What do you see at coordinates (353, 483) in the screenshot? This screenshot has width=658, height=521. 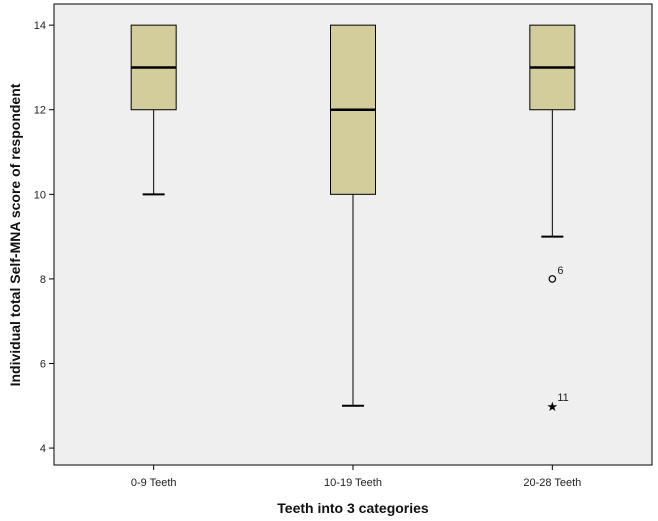 I see `x-tick-label: 10-19 Teeth` at bounding box center [353, 483].